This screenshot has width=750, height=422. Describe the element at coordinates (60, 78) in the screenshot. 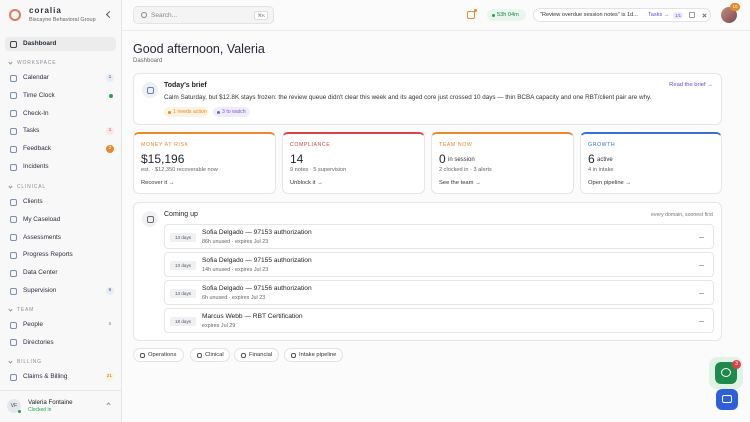

I see `nav-item: Calendar 1` at that location.